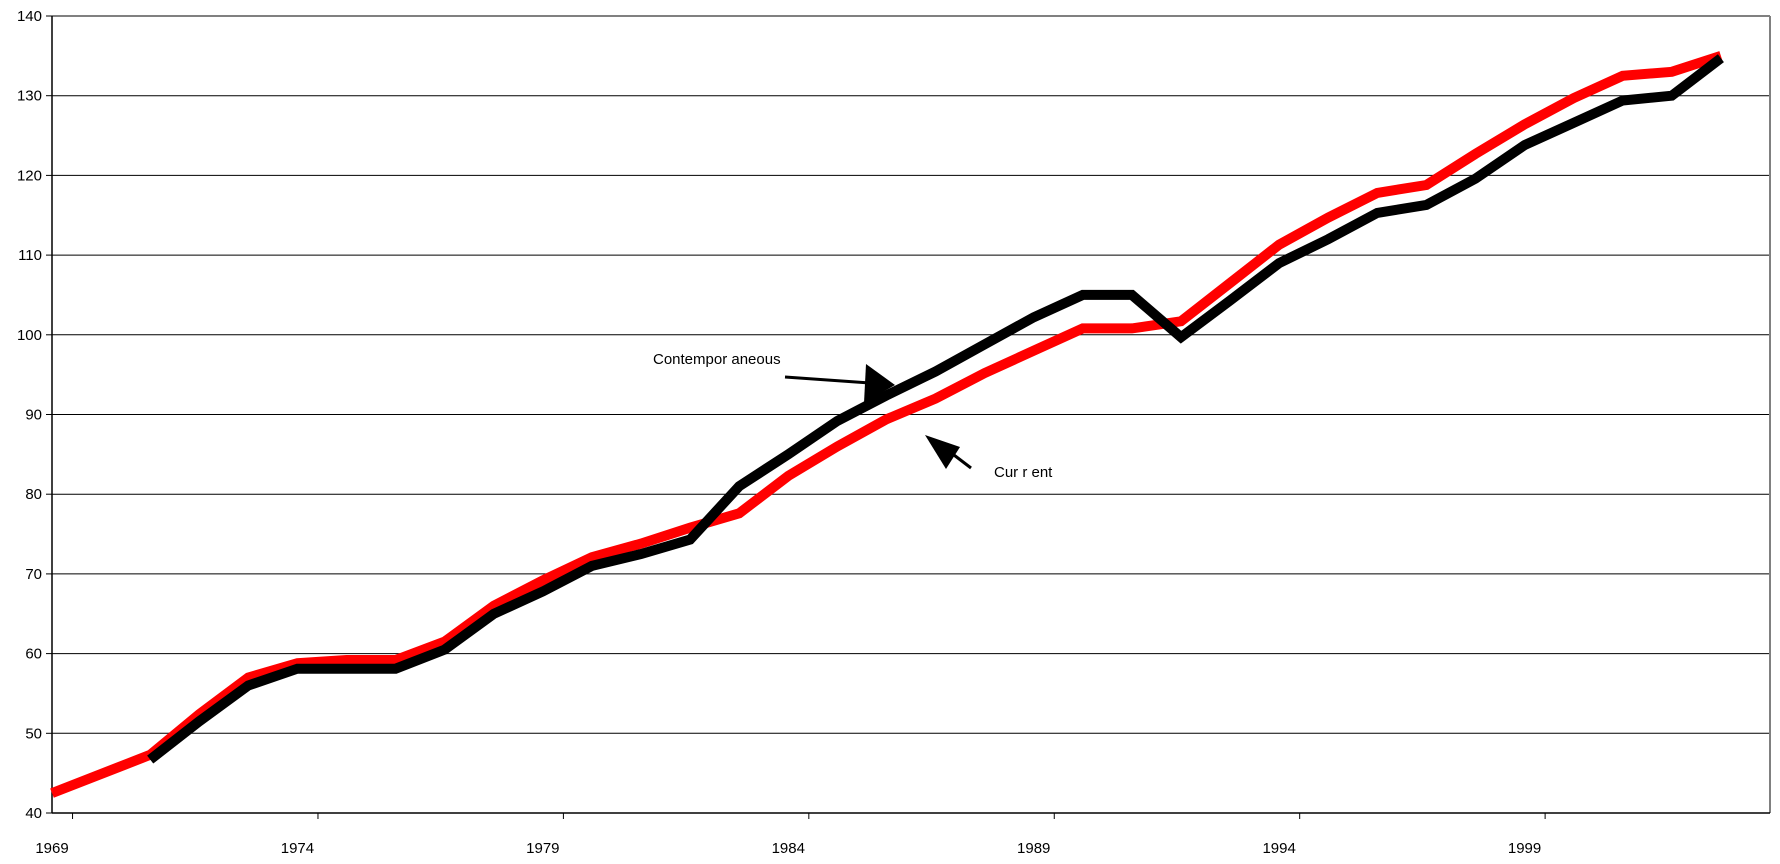 This screenshot has width=1780, height=864. I want to click on y-tick-label: 120, so click(29, 175).